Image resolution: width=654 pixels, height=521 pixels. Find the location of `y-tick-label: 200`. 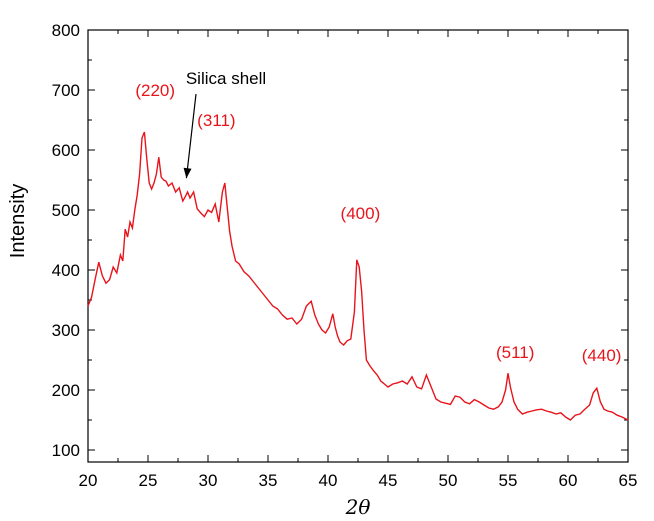

y-tick-label: 200 is located at coordinates (66, 390).